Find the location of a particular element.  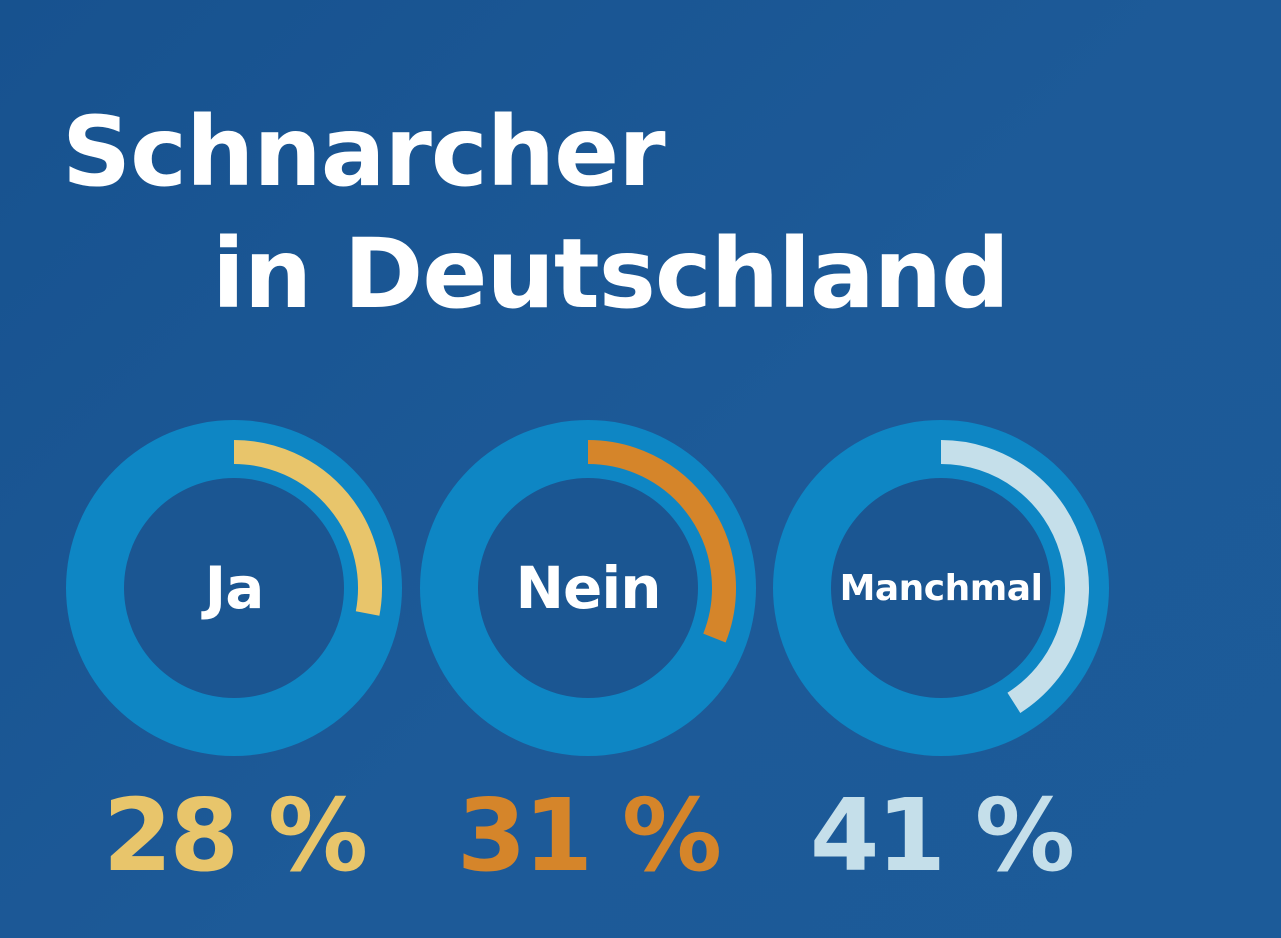

donut-ja-svg is located at coordinates (234, 588).